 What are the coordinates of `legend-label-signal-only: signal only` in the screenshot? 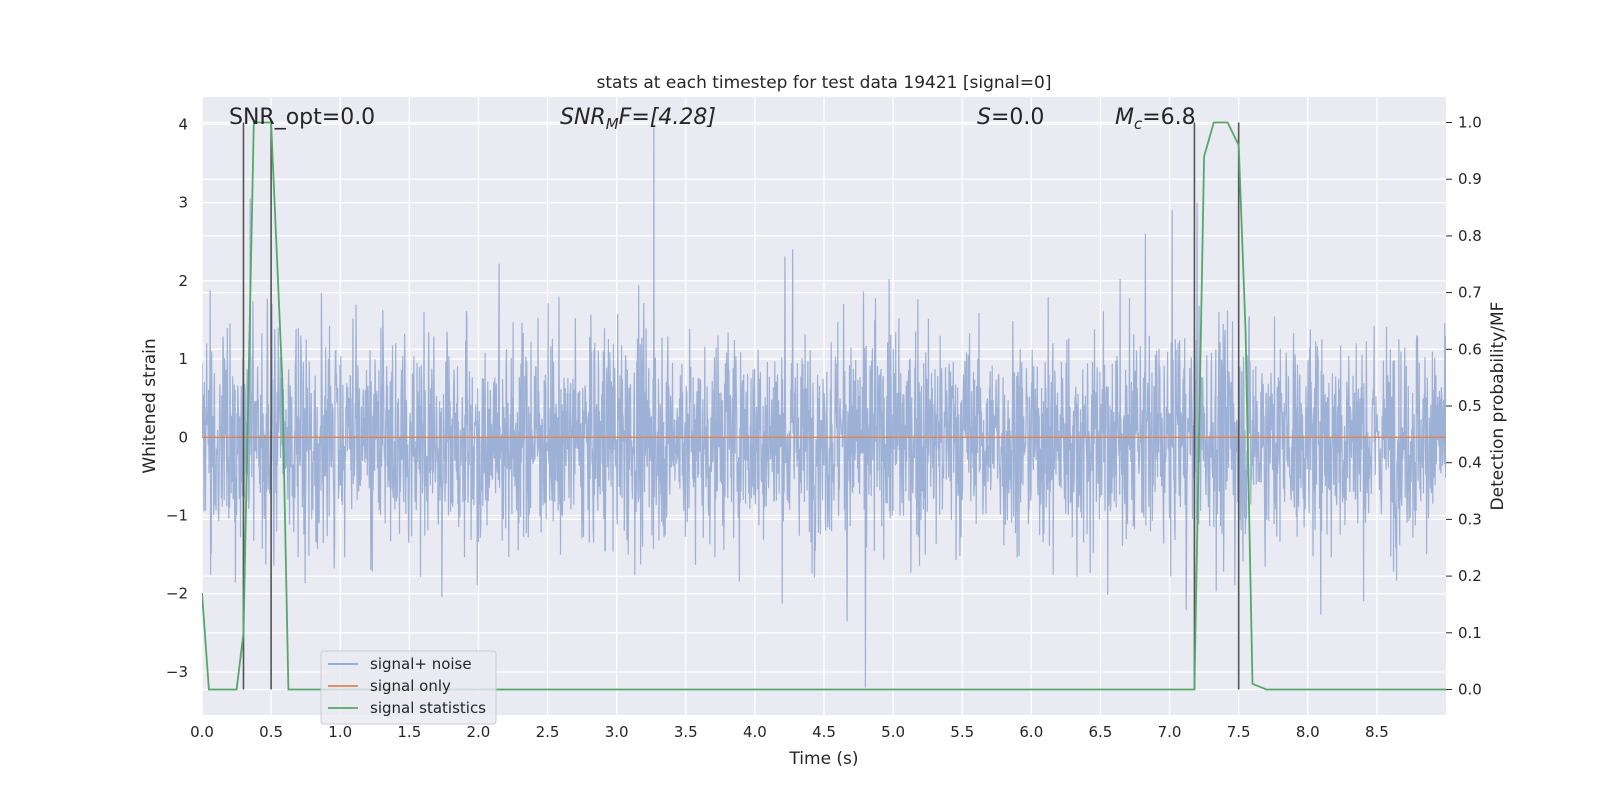 It's located at (410, 686).